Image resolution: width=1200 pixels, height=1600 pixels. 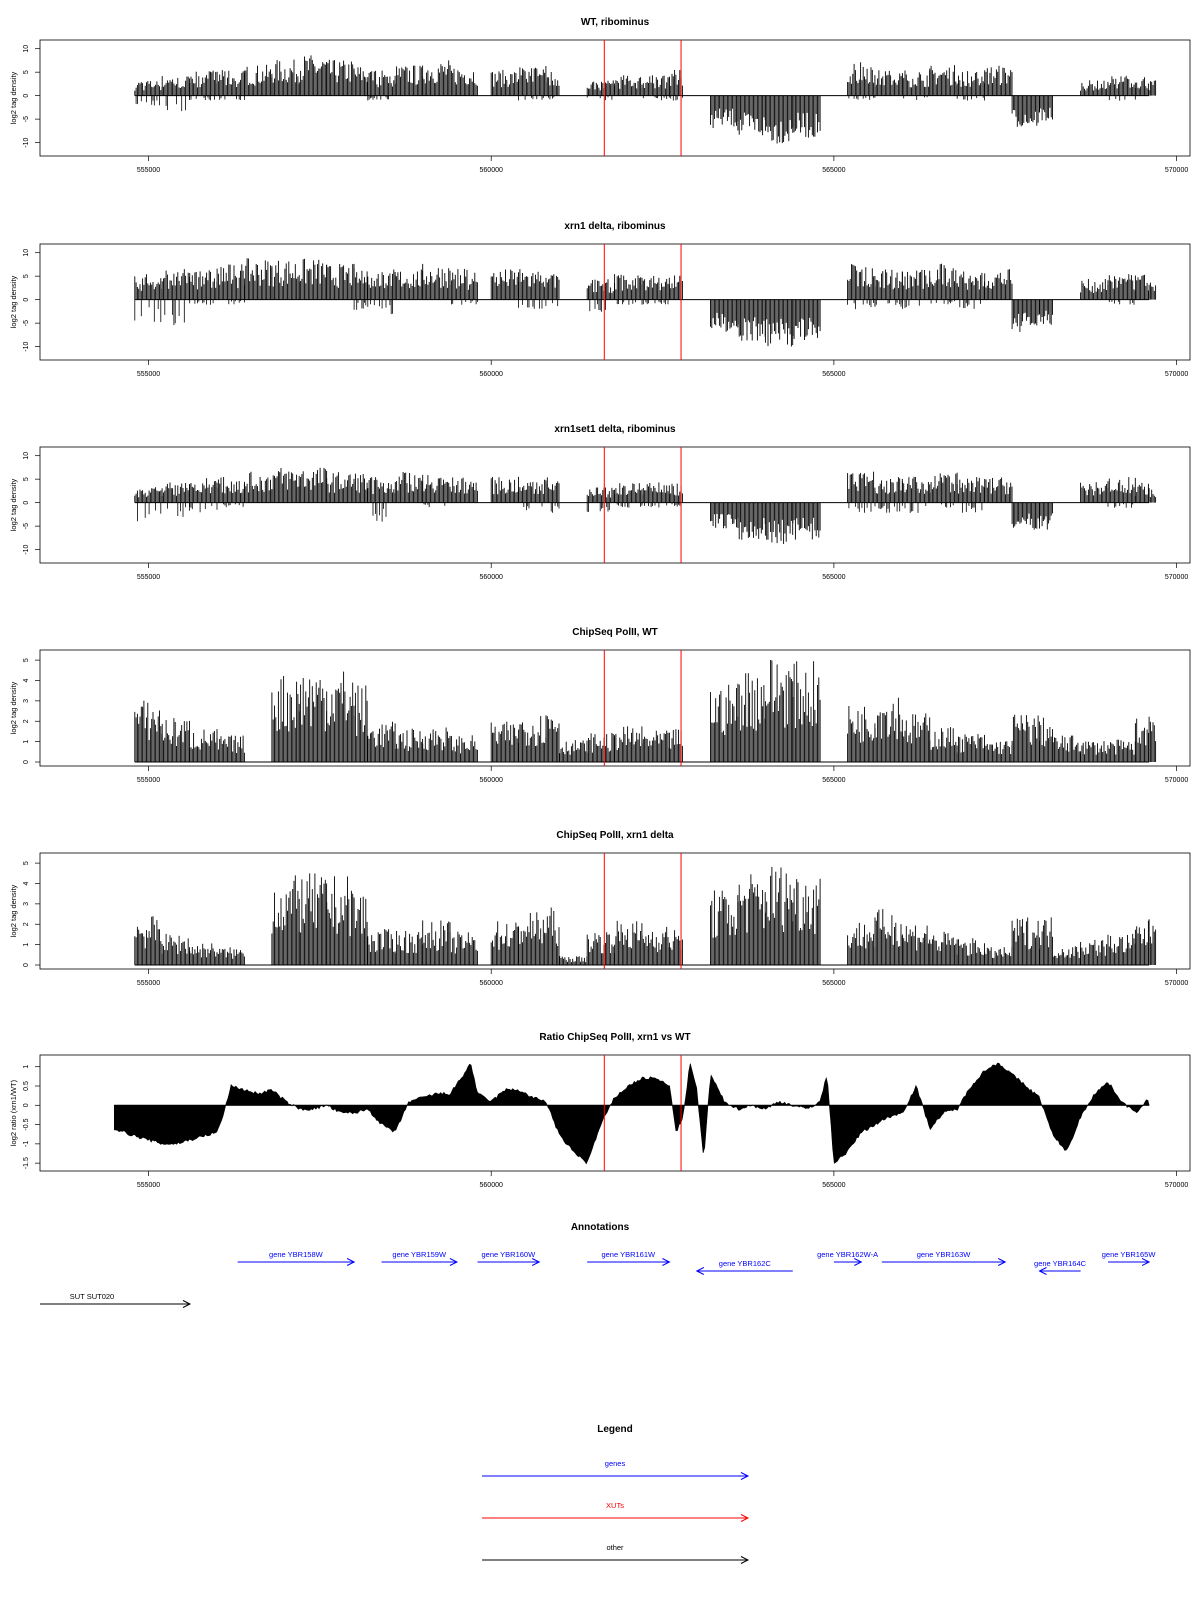 I want to click on y-tick-label: -0.5, so click(x=26, y=1124).